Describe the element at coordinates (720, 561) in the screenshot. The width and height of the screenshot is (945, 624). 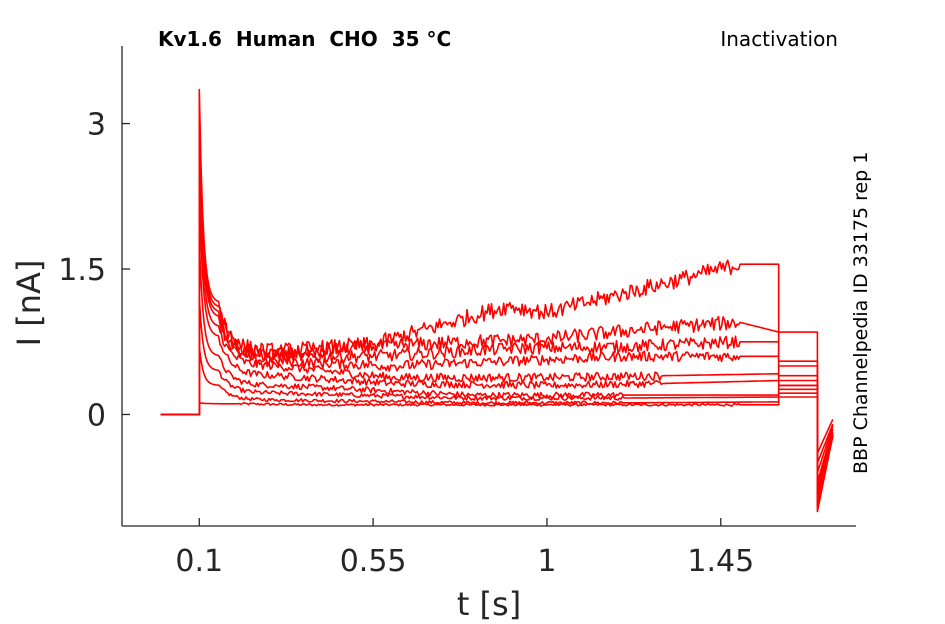
I see `x-tick-label: 1.45` at that location.